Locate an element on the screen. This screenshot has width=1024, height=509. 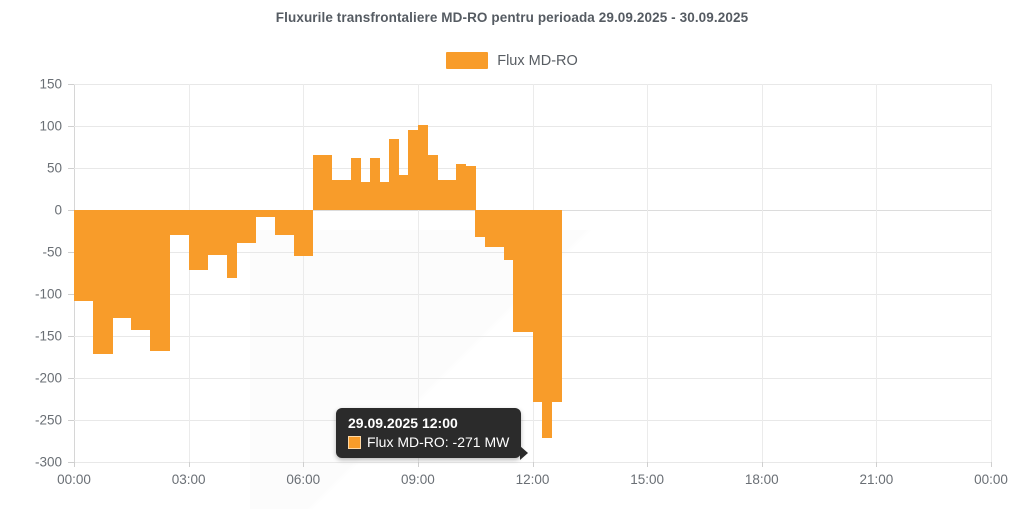
y-tick-label: 0 is located at coordinates (58, 210).